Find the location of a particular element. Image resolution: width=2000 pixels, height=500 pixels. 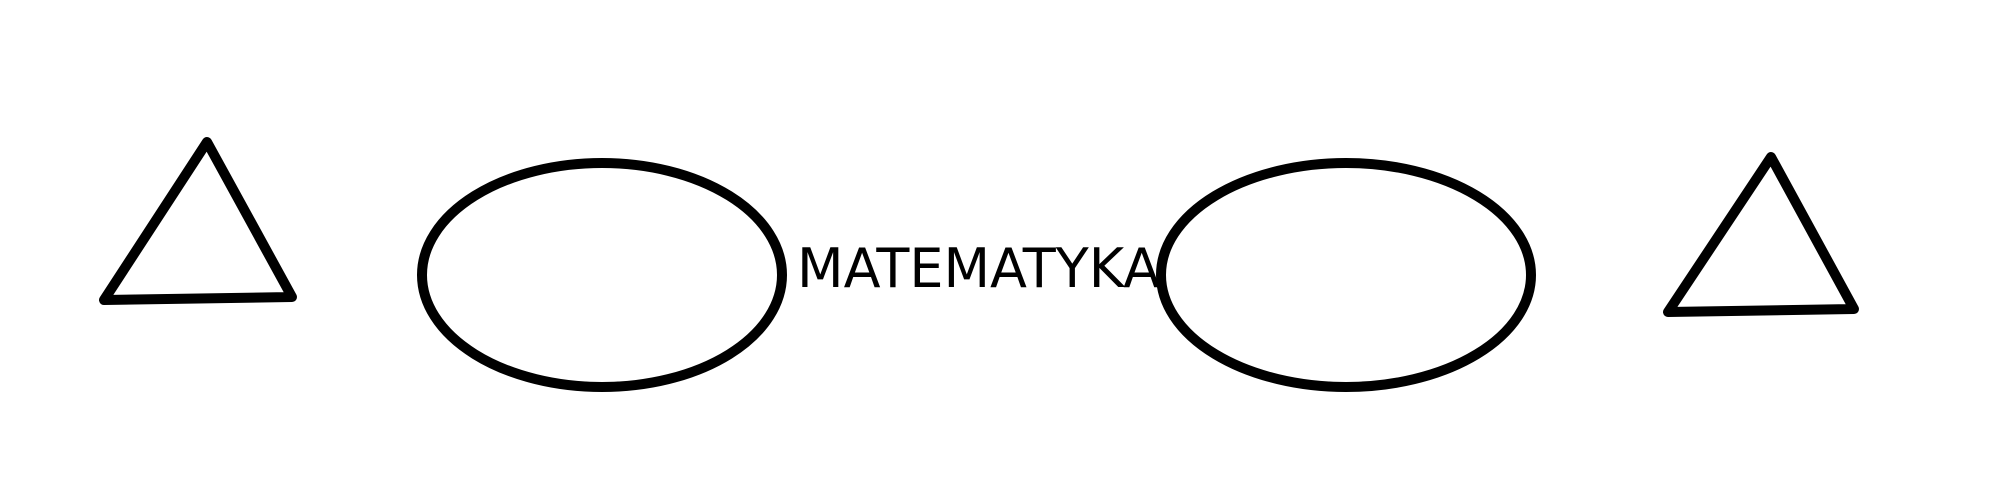

left-ellipse is located at coordinates (602, 275).